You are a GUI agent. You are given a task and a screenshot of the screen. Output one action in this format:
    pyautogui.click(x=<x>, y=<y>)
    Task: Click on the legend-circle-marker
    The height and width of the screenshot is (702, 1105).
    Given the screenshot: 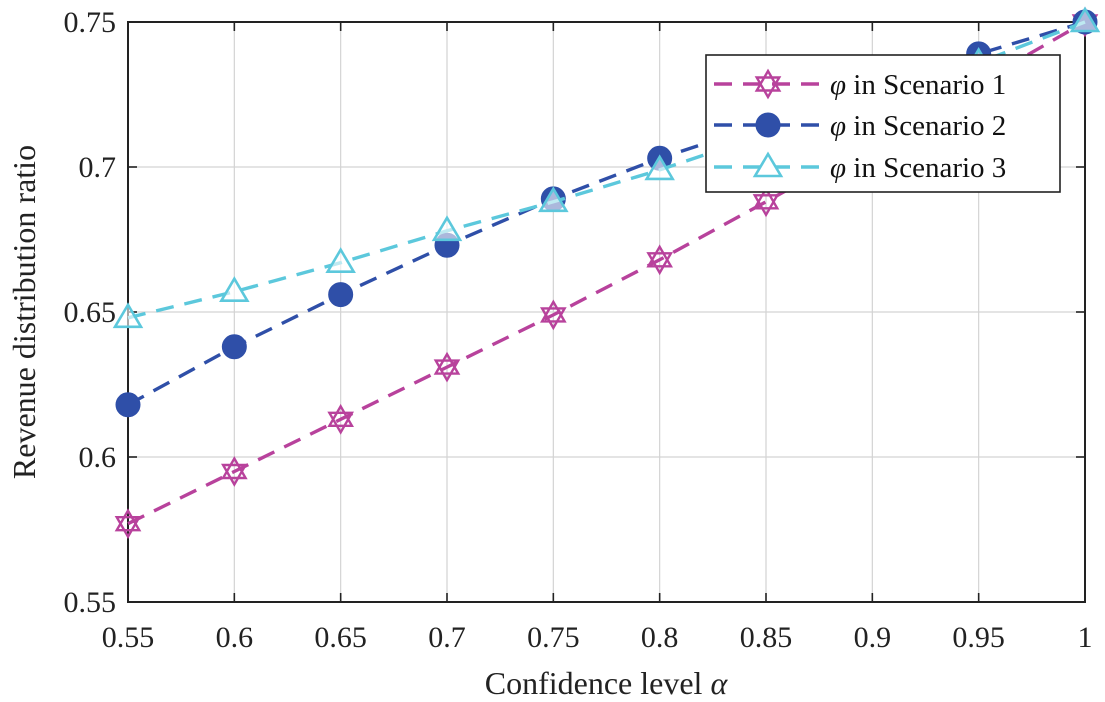 What is the action you would take?
    pyautogui.click(x=768, y=125)
    